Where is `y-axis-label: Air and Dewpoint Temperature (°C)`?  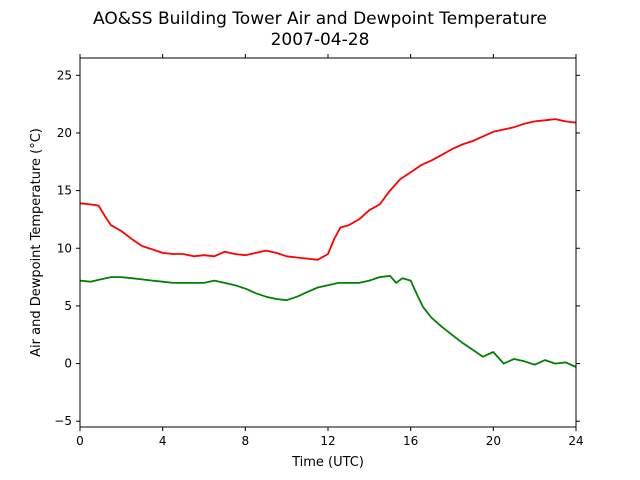 y-axis-label: Air and Dewpoint Temperature (°C) is located at coordinates (36, 242).